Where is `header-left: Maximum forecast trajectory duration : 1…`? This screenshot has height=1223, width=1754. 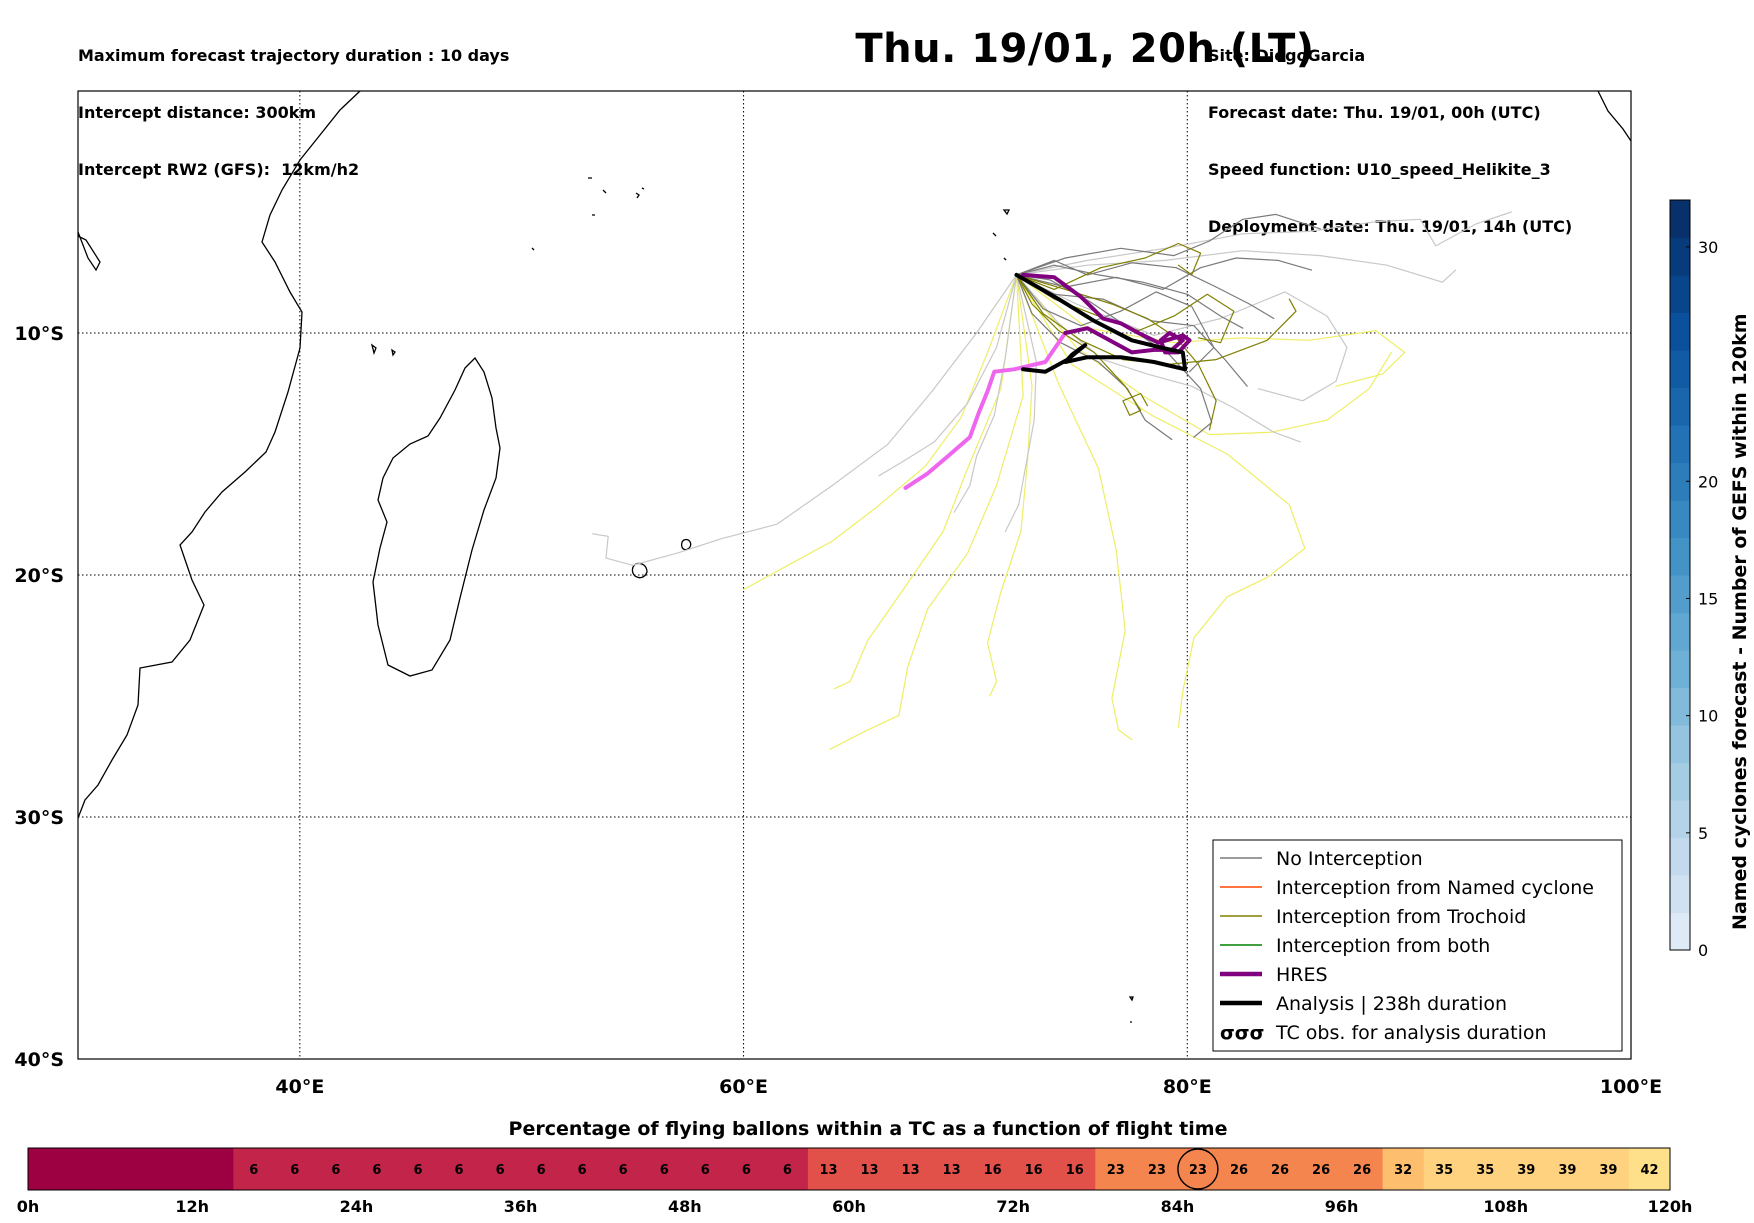 header-left: Maximum forecast trajectory duration : 1… is located at coordinates (293, 103).